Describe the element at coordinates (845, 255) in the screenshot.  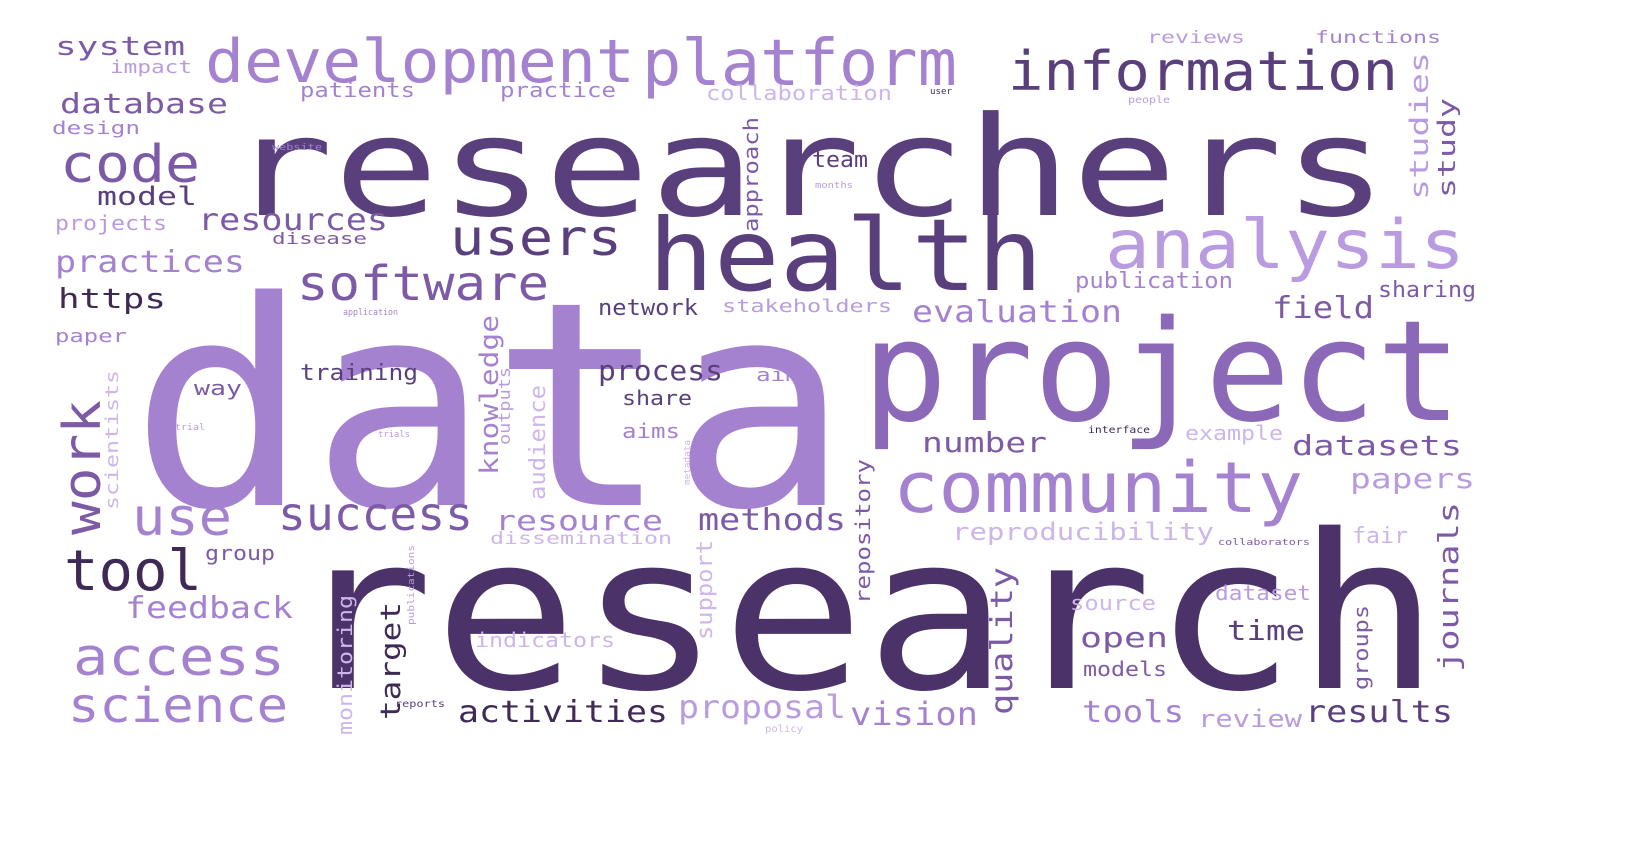
I see `word-health: health` at that location.